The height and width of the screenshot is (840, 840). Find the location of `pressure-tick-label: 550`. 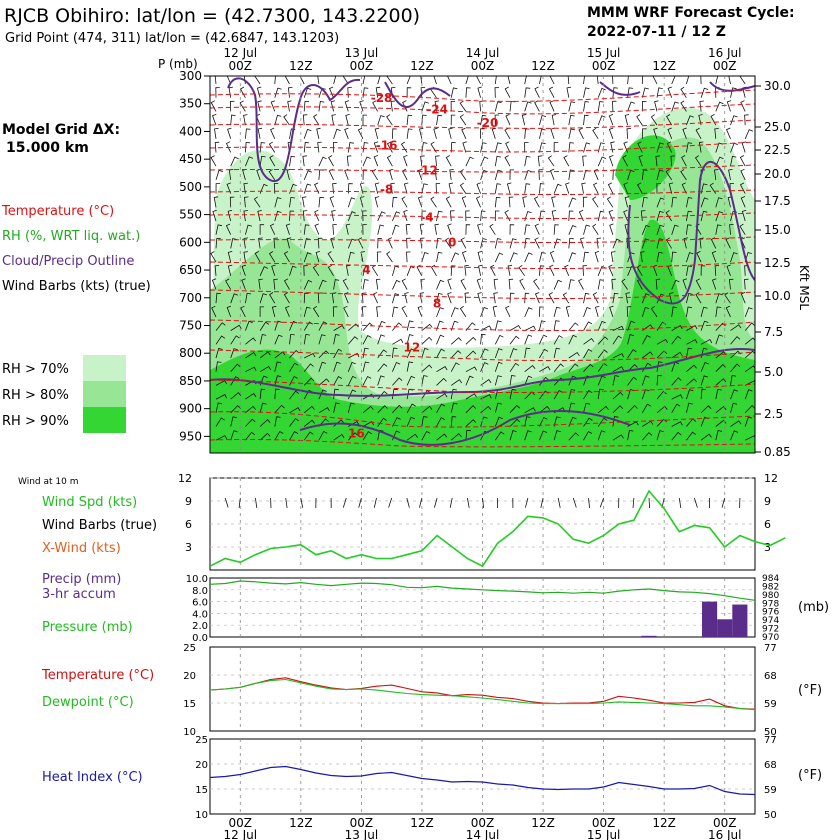

pressure-tick-label: 550 is located at coordinates (190, 215).